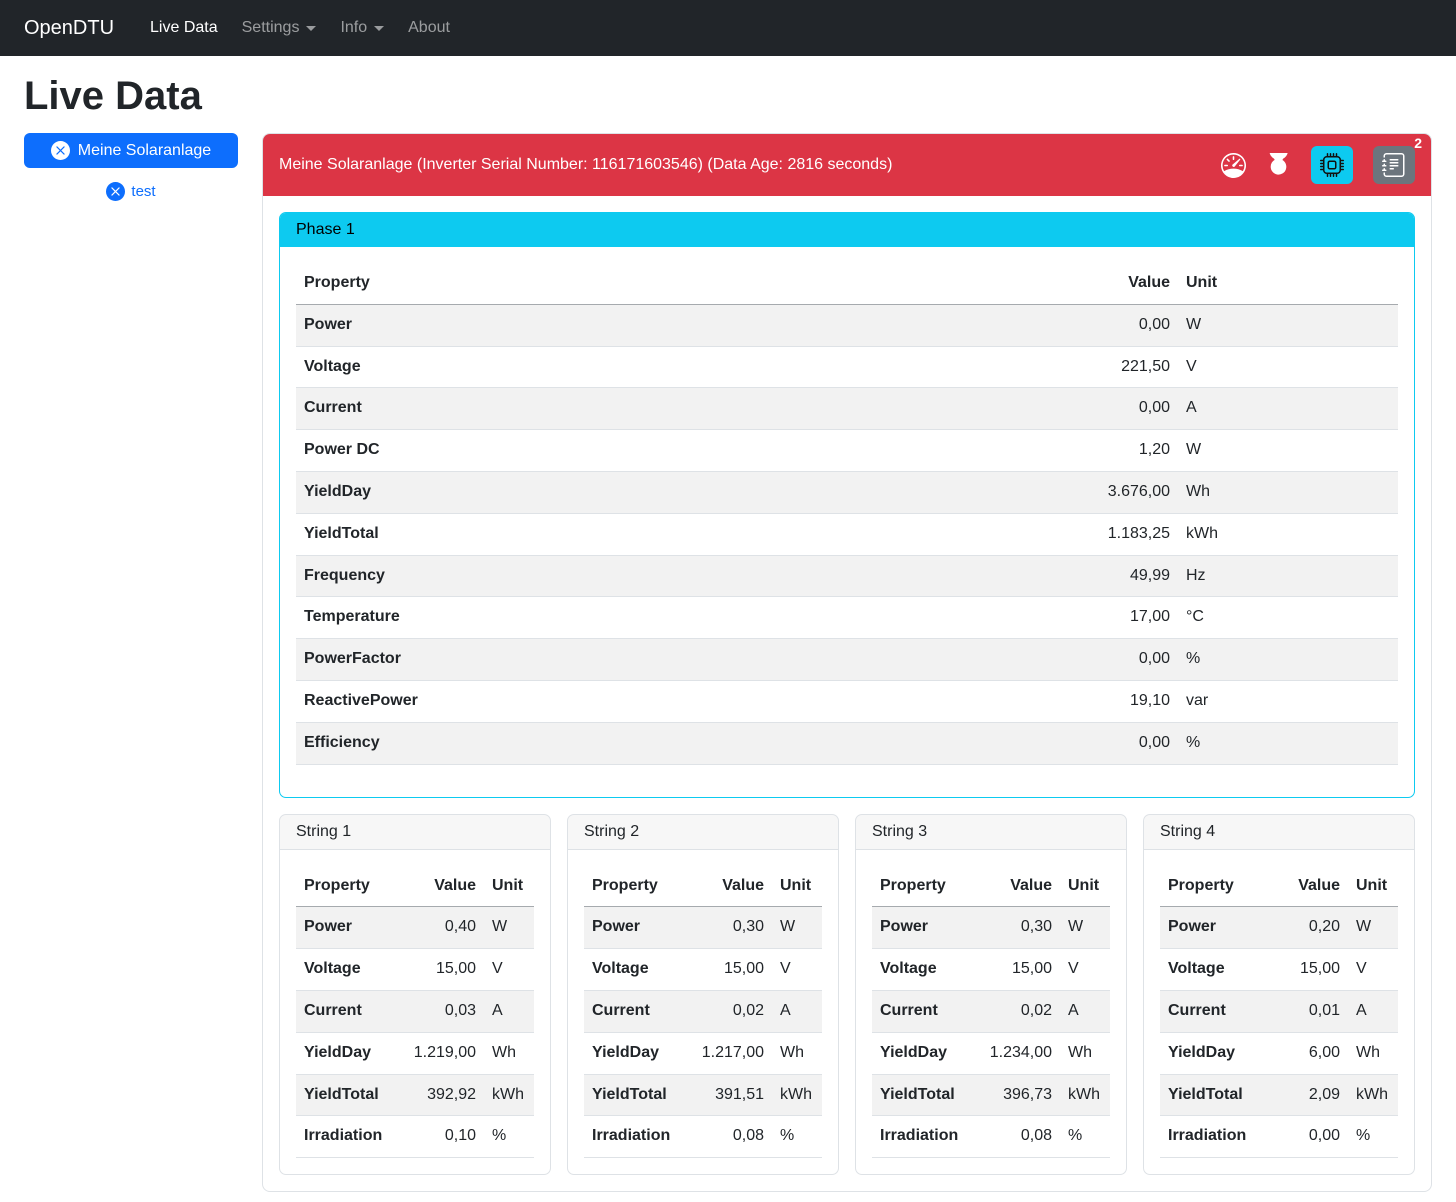  What do you see at coordinates (270, 27) in the screenshot?
I see `nav-item-settings-label: Settings` at bounding box center [270, 27].